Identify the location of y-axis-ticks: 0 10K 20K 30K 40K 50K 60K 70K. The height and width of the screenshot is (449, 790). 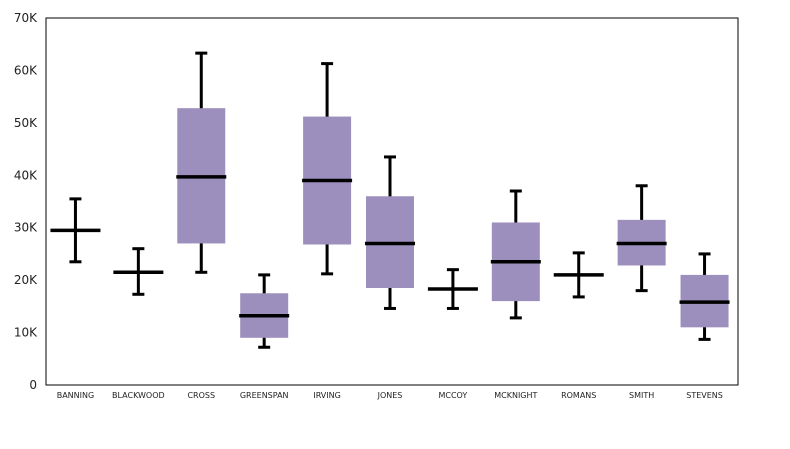
(26, 201).